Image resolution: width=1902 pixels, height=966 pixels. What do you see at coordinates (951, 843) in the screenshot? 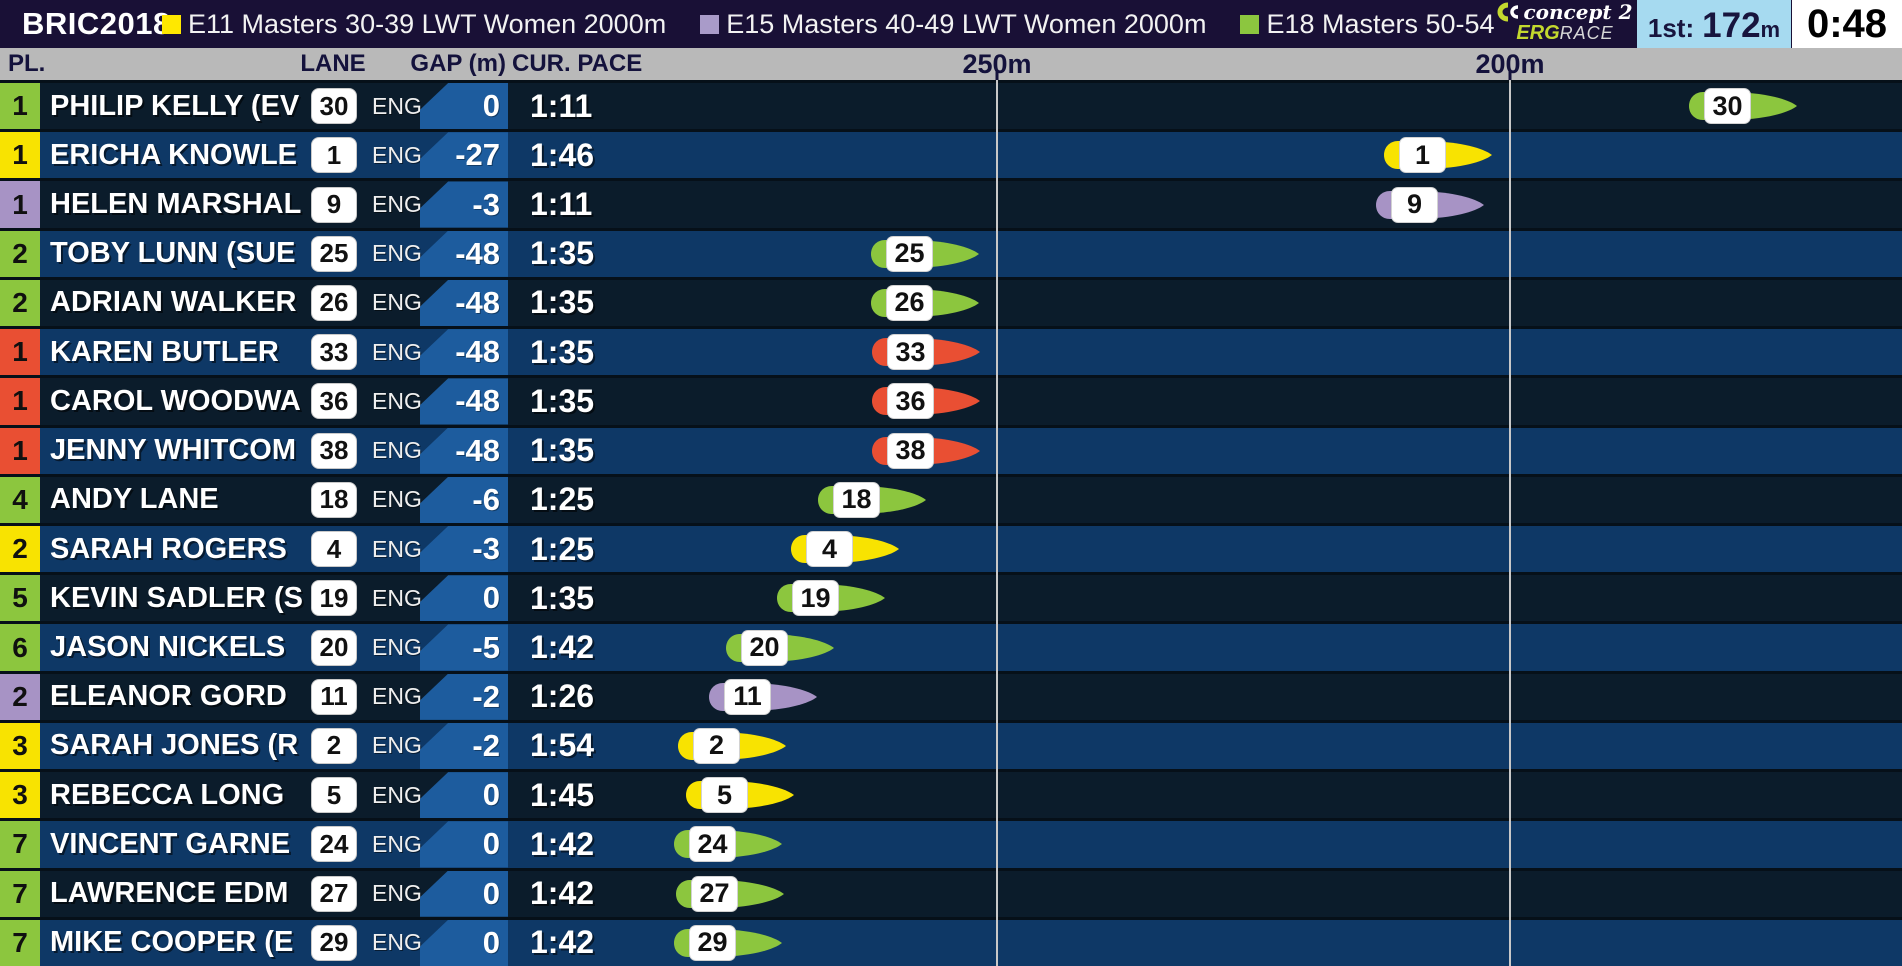
I see `race-row: 7 VINCENT GARNE 24 ENG 0 1:42 24` at bounding box center [951, 843].